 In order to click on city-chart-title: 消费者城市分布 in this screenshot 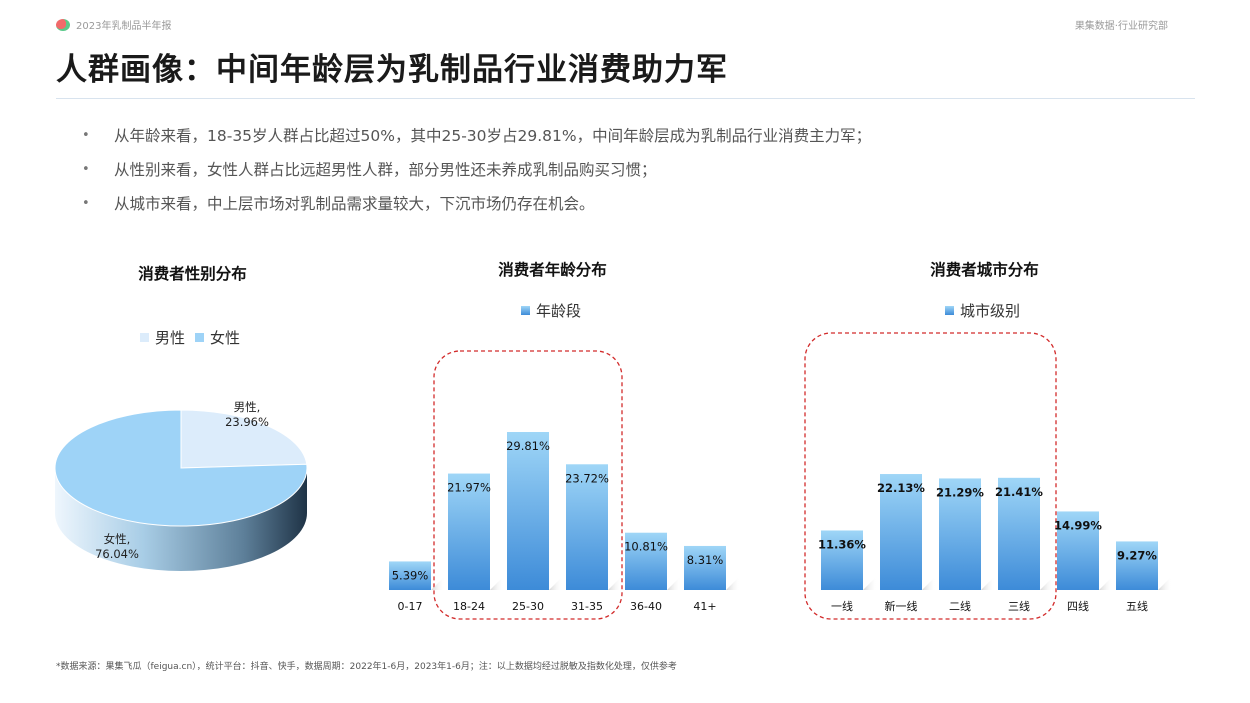, I will do `click(984, 270)`.